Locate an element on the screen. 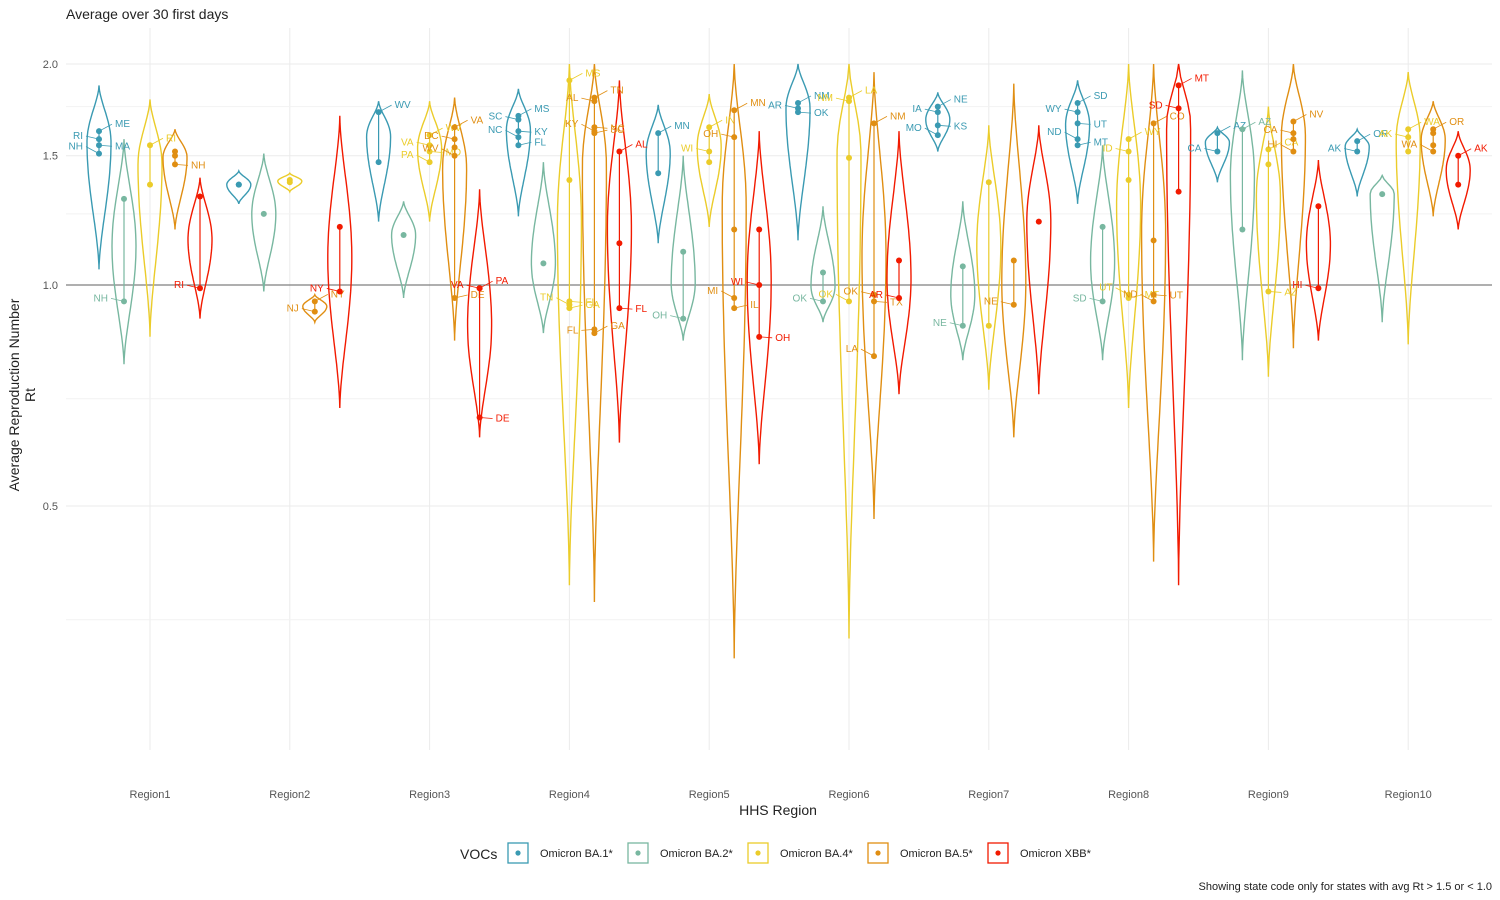 Image resolution: width=1500 pixels, height=900 pixels. x-tick-label: Region3 is located at coordinates (429, 795).